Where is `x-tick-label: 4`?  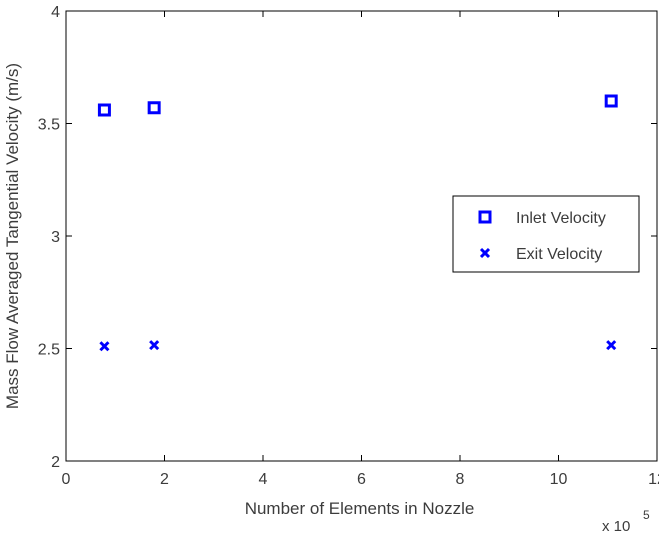 x-tick-label: 4 is located at coordinates (263, 479).